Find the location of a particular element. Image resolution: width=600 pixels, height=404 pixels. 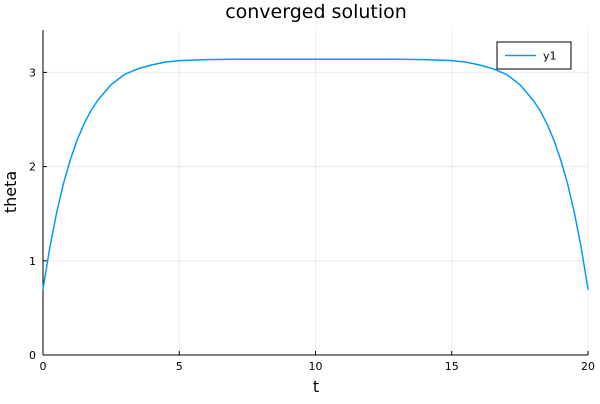

x-tick-label-1: 5 is located at coordinates (179, 366).